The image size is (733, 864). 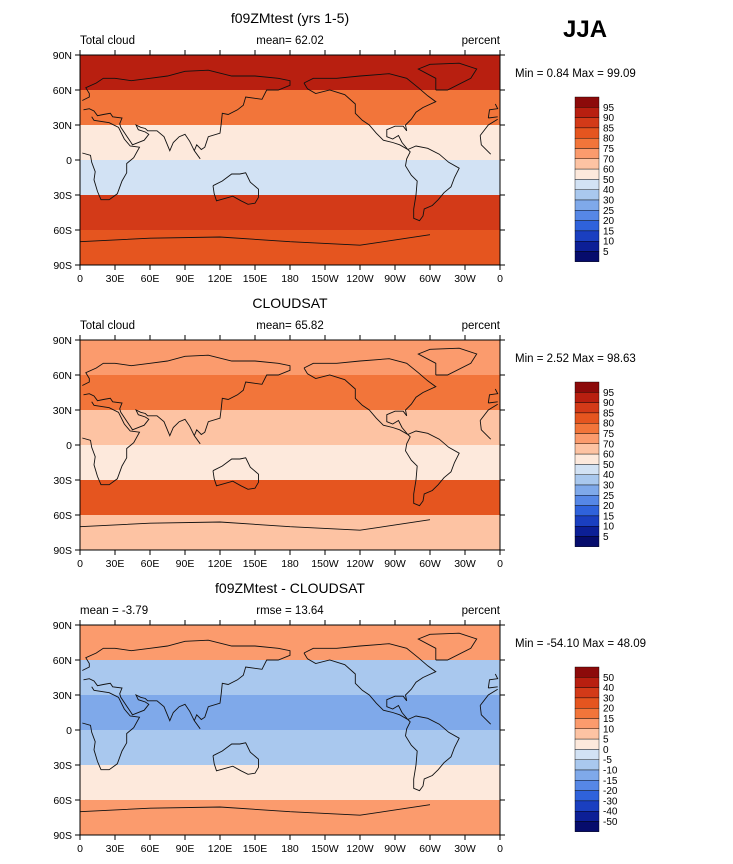 I want to click on colorbar-level: 90, so click(x=609, y=118).